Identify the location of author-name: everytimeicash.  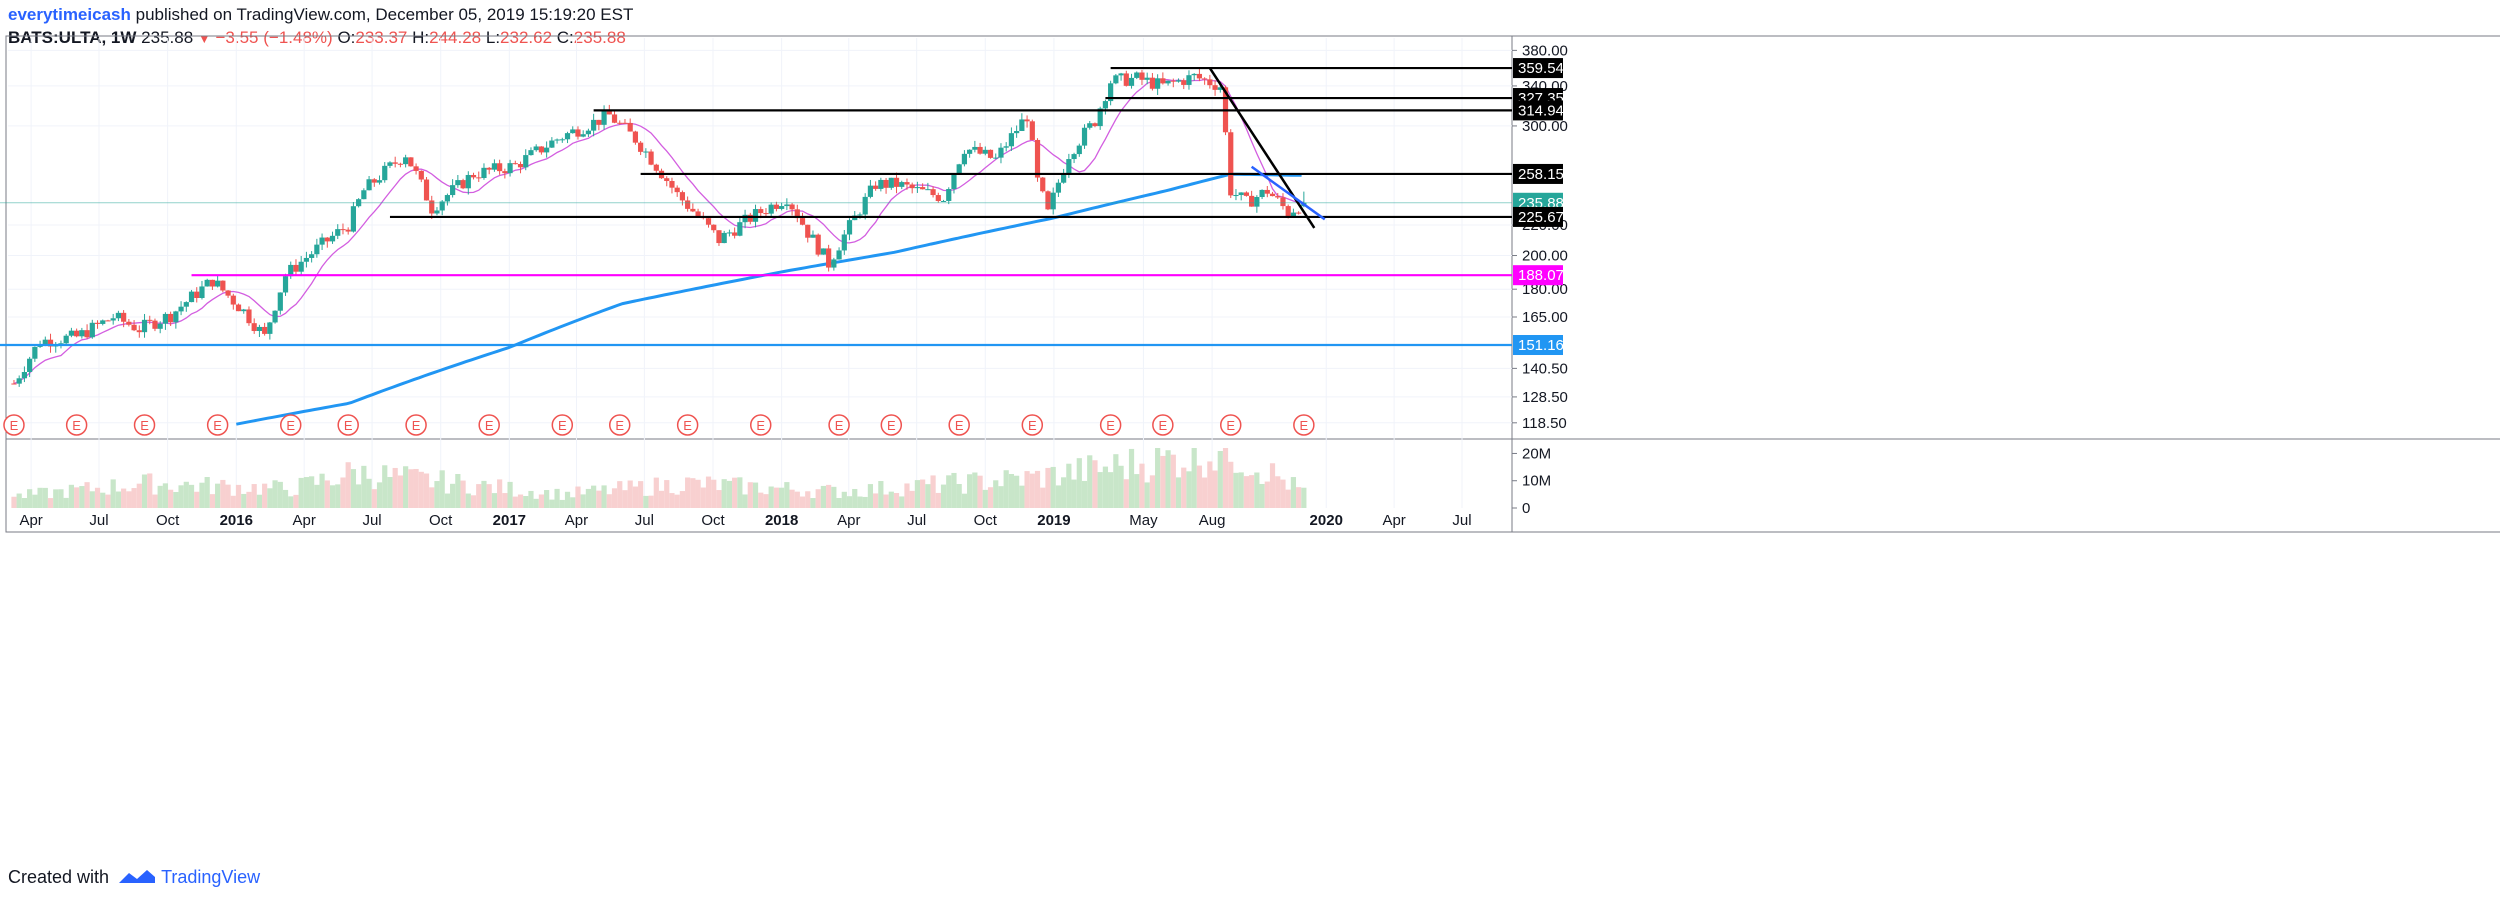
(69, 14).